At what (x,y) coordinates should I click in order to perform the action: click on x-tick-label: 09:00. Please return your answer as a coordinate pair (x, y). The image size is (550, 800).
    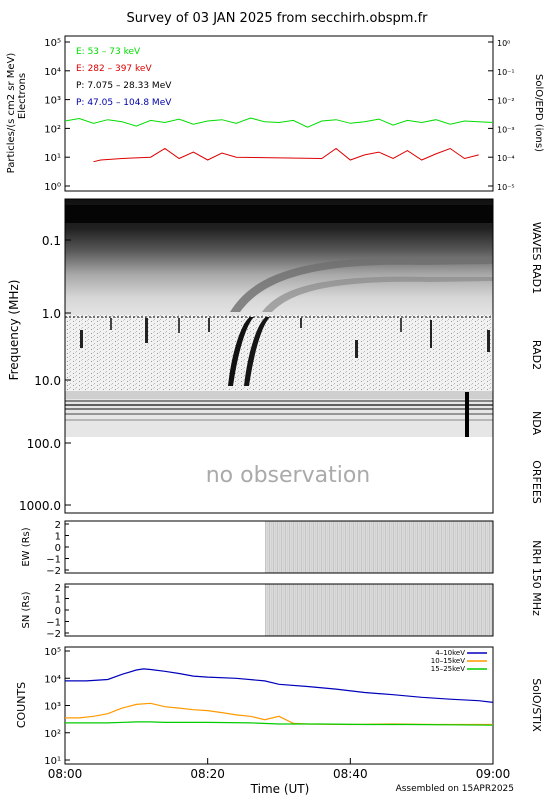
    Looking at the image, I should click on (493, 774).